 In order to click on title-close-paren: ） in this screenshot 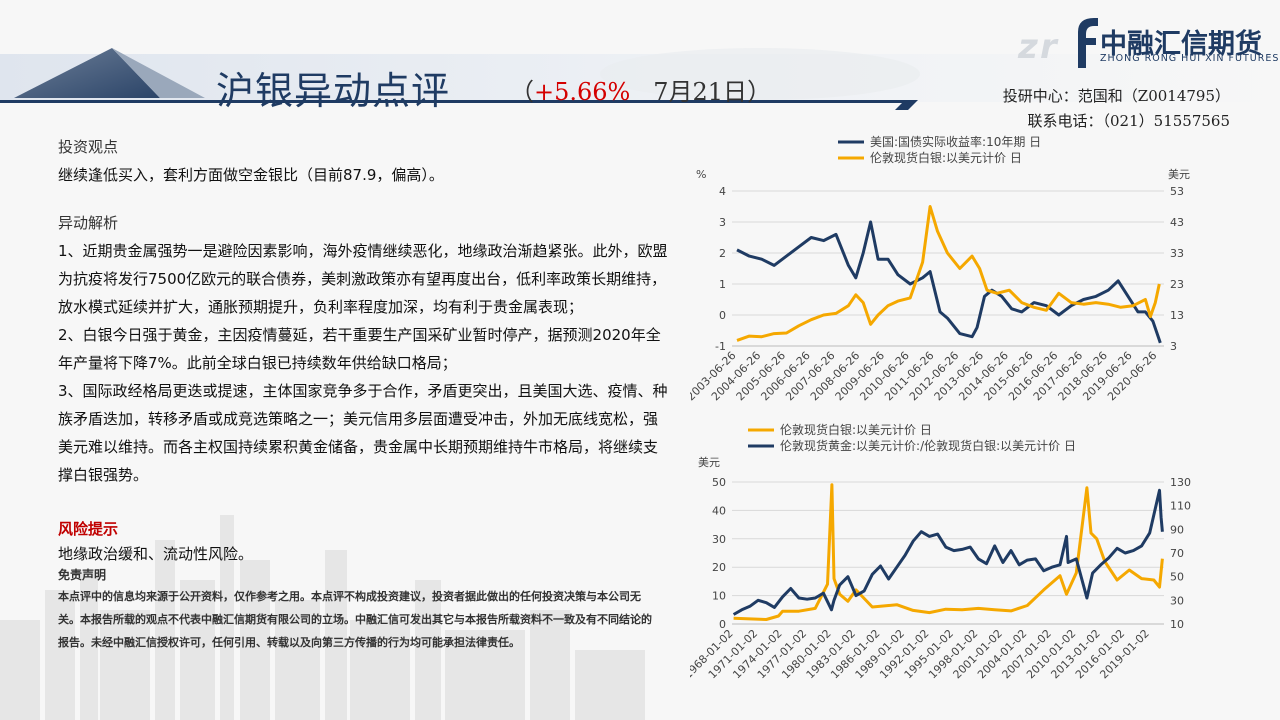, I will do `click(759, 92)`.